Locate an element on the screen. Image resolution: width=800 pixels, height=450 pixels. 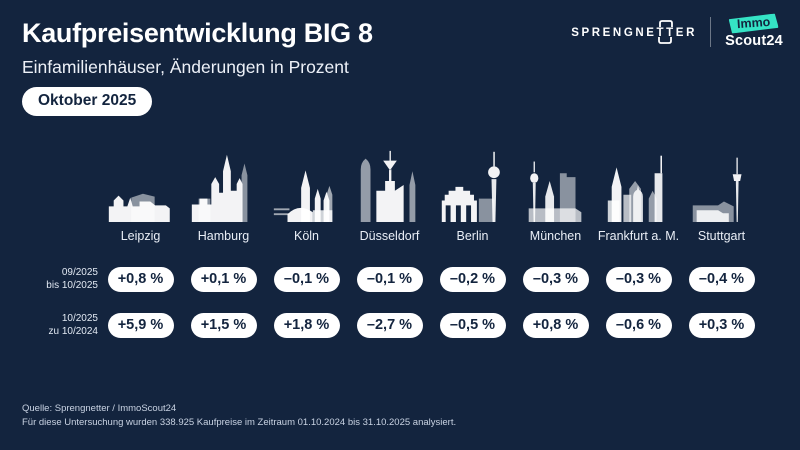
immoscout24-logo: Immo Scout24 is located at coordinates (754, 32).